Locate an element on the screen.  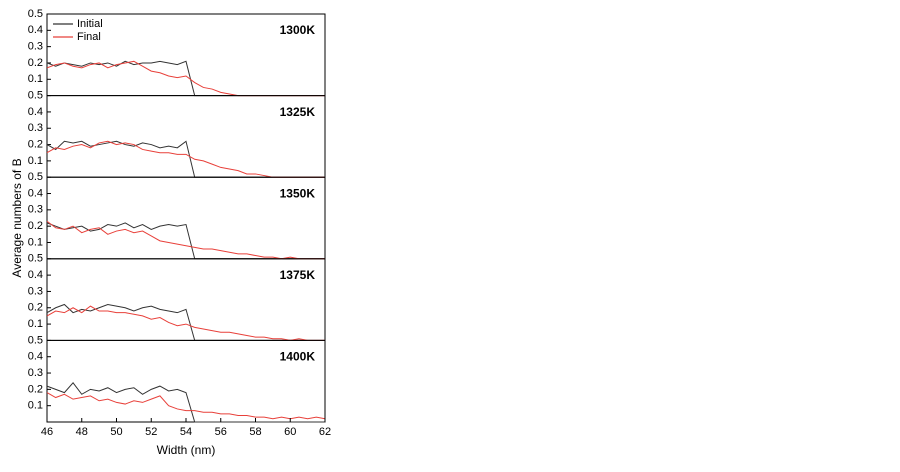
annotation: 1400K is located at coordinates (298, 357).